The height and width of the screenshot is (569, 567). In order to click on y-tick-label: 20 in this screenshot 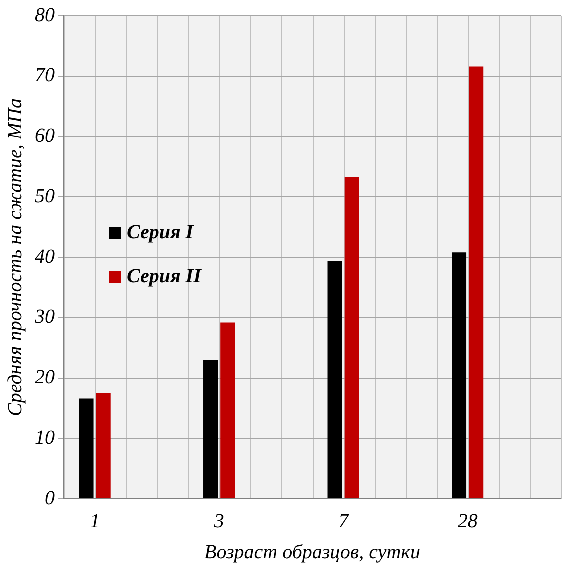, I will do `click(45, 377)`.